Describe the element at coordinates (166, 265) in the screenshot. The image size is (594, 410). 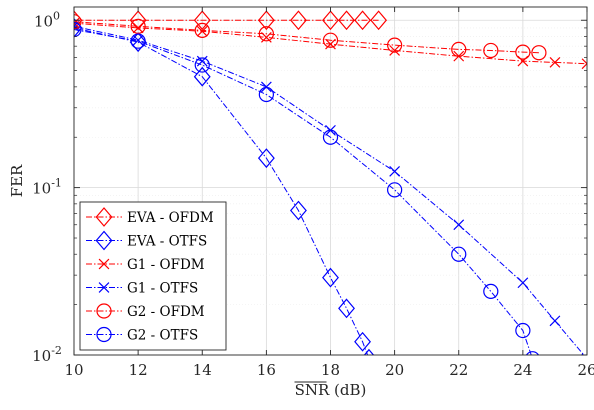
I see `legend-entry-label: G1 - OFDM` at that location.